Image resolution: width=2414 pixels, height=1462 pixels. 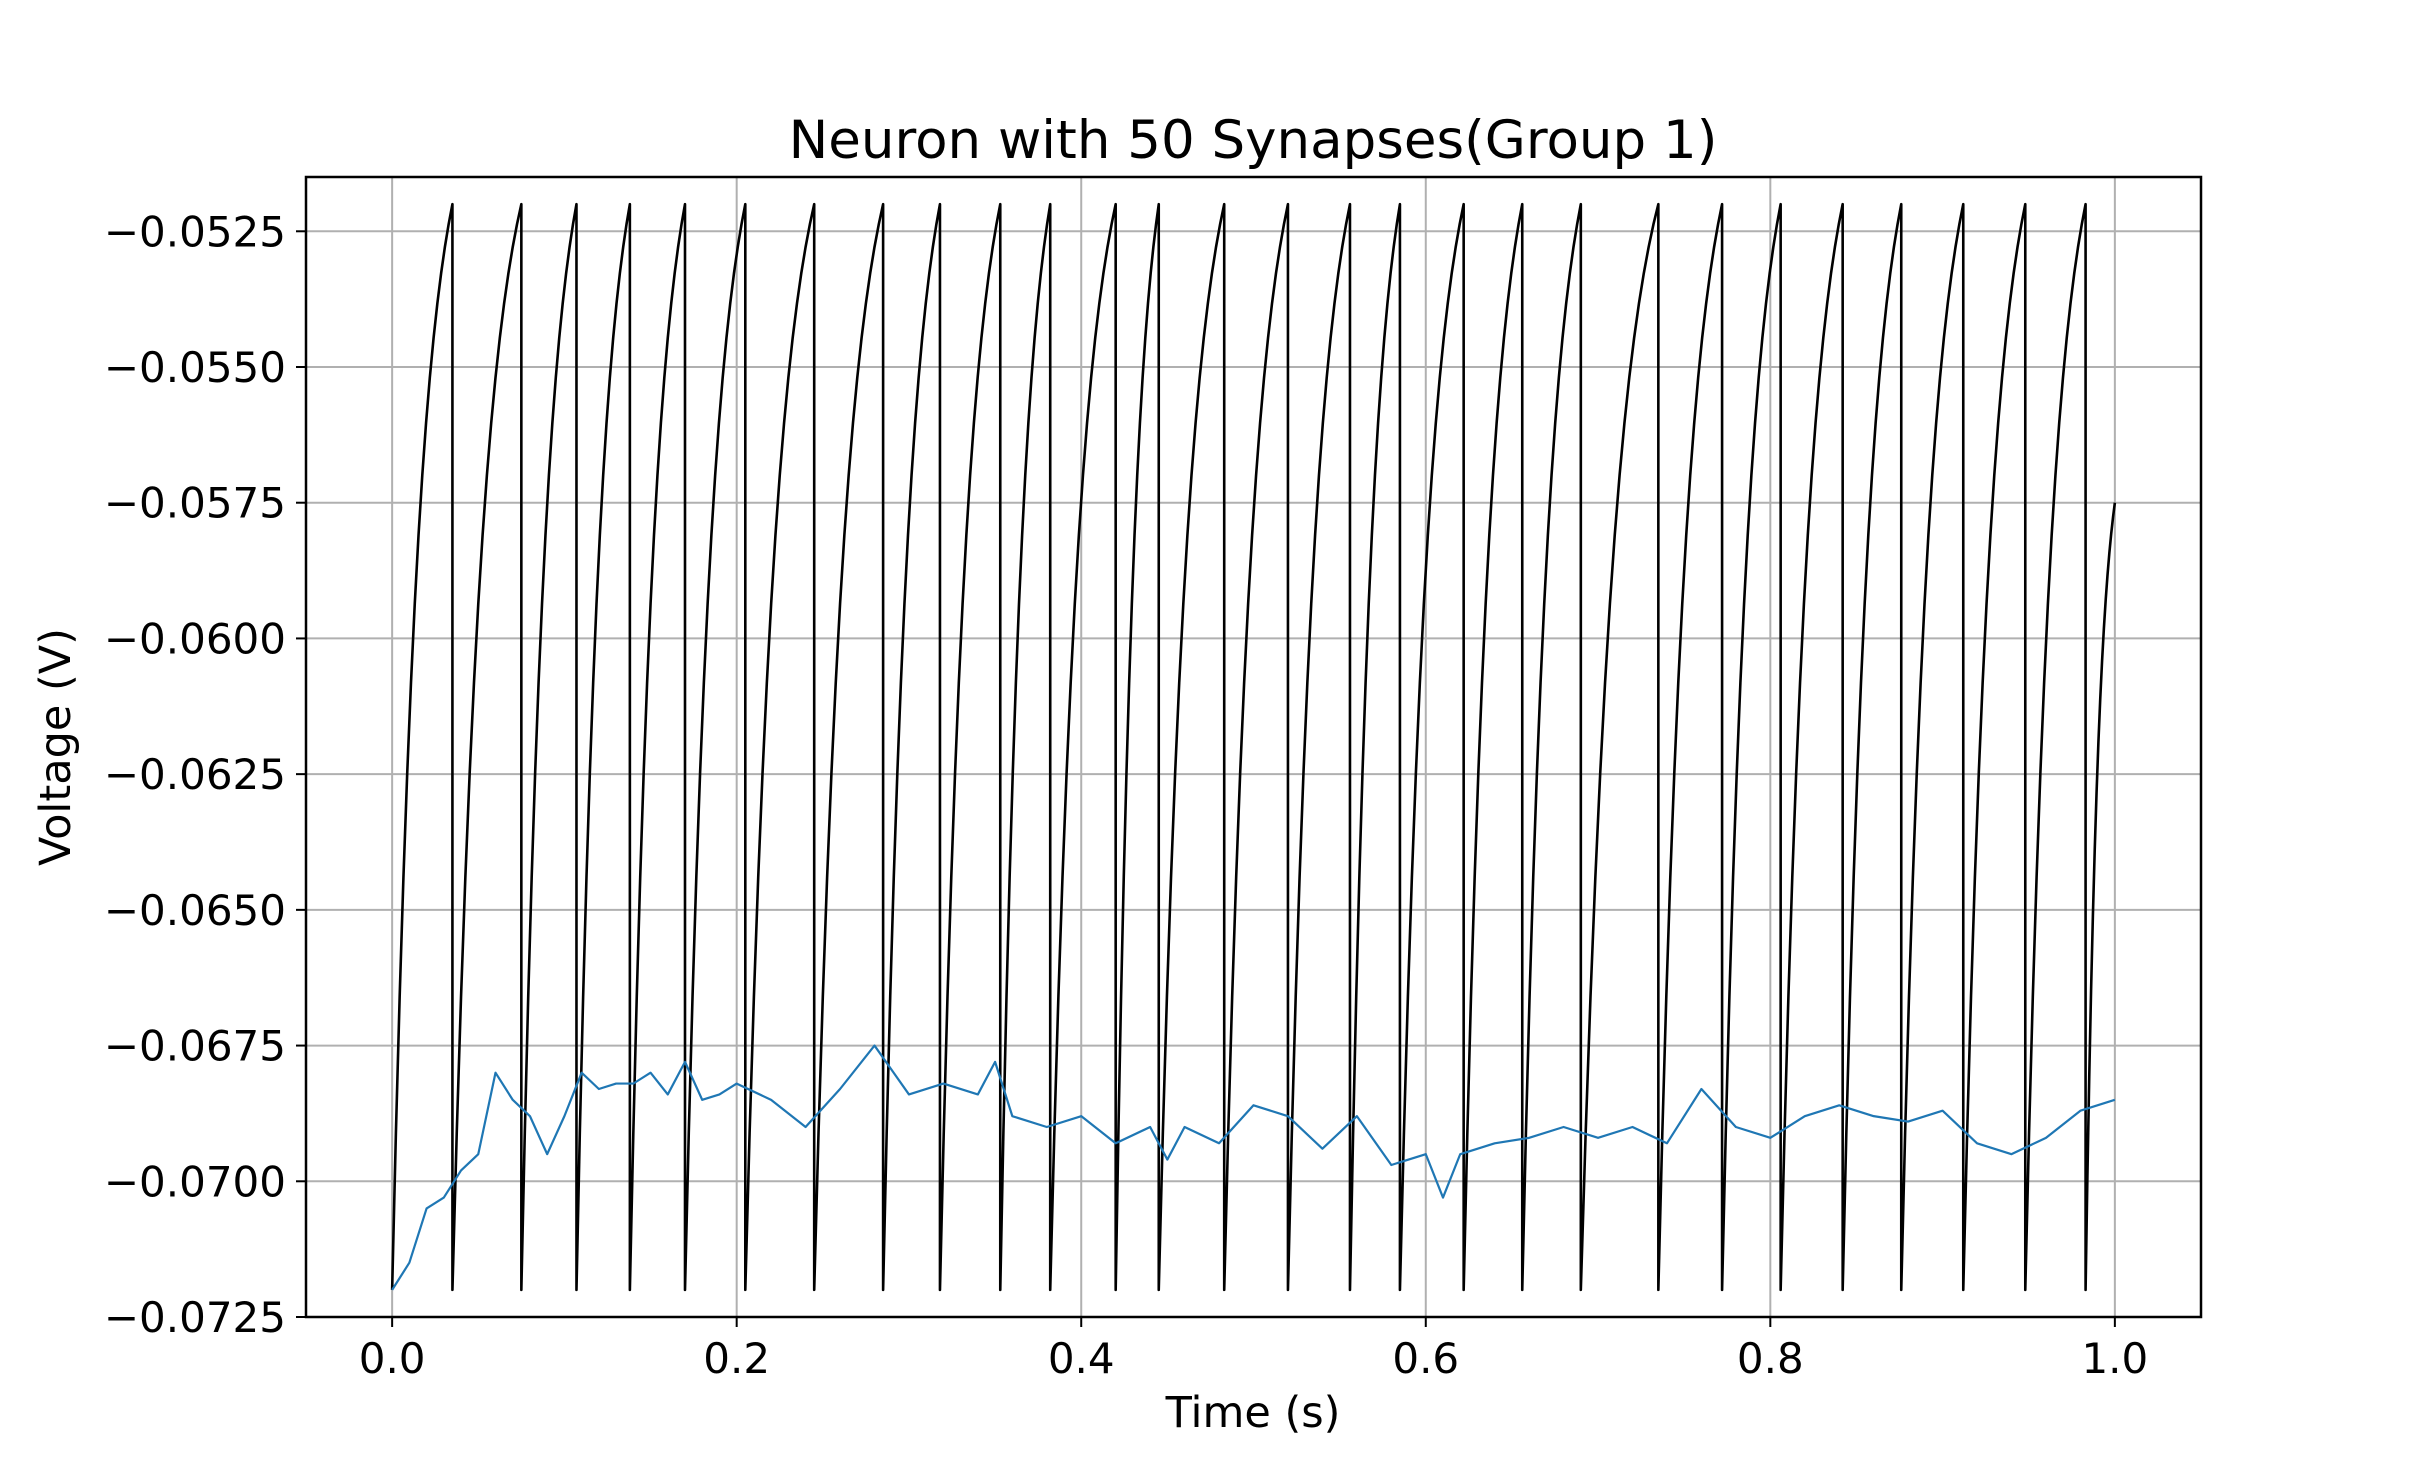 What do you see at coordinates (1081, 1358) in the screenshot?
I see `x-tick-label: 0.4` at bounding box center [1081, 1358].